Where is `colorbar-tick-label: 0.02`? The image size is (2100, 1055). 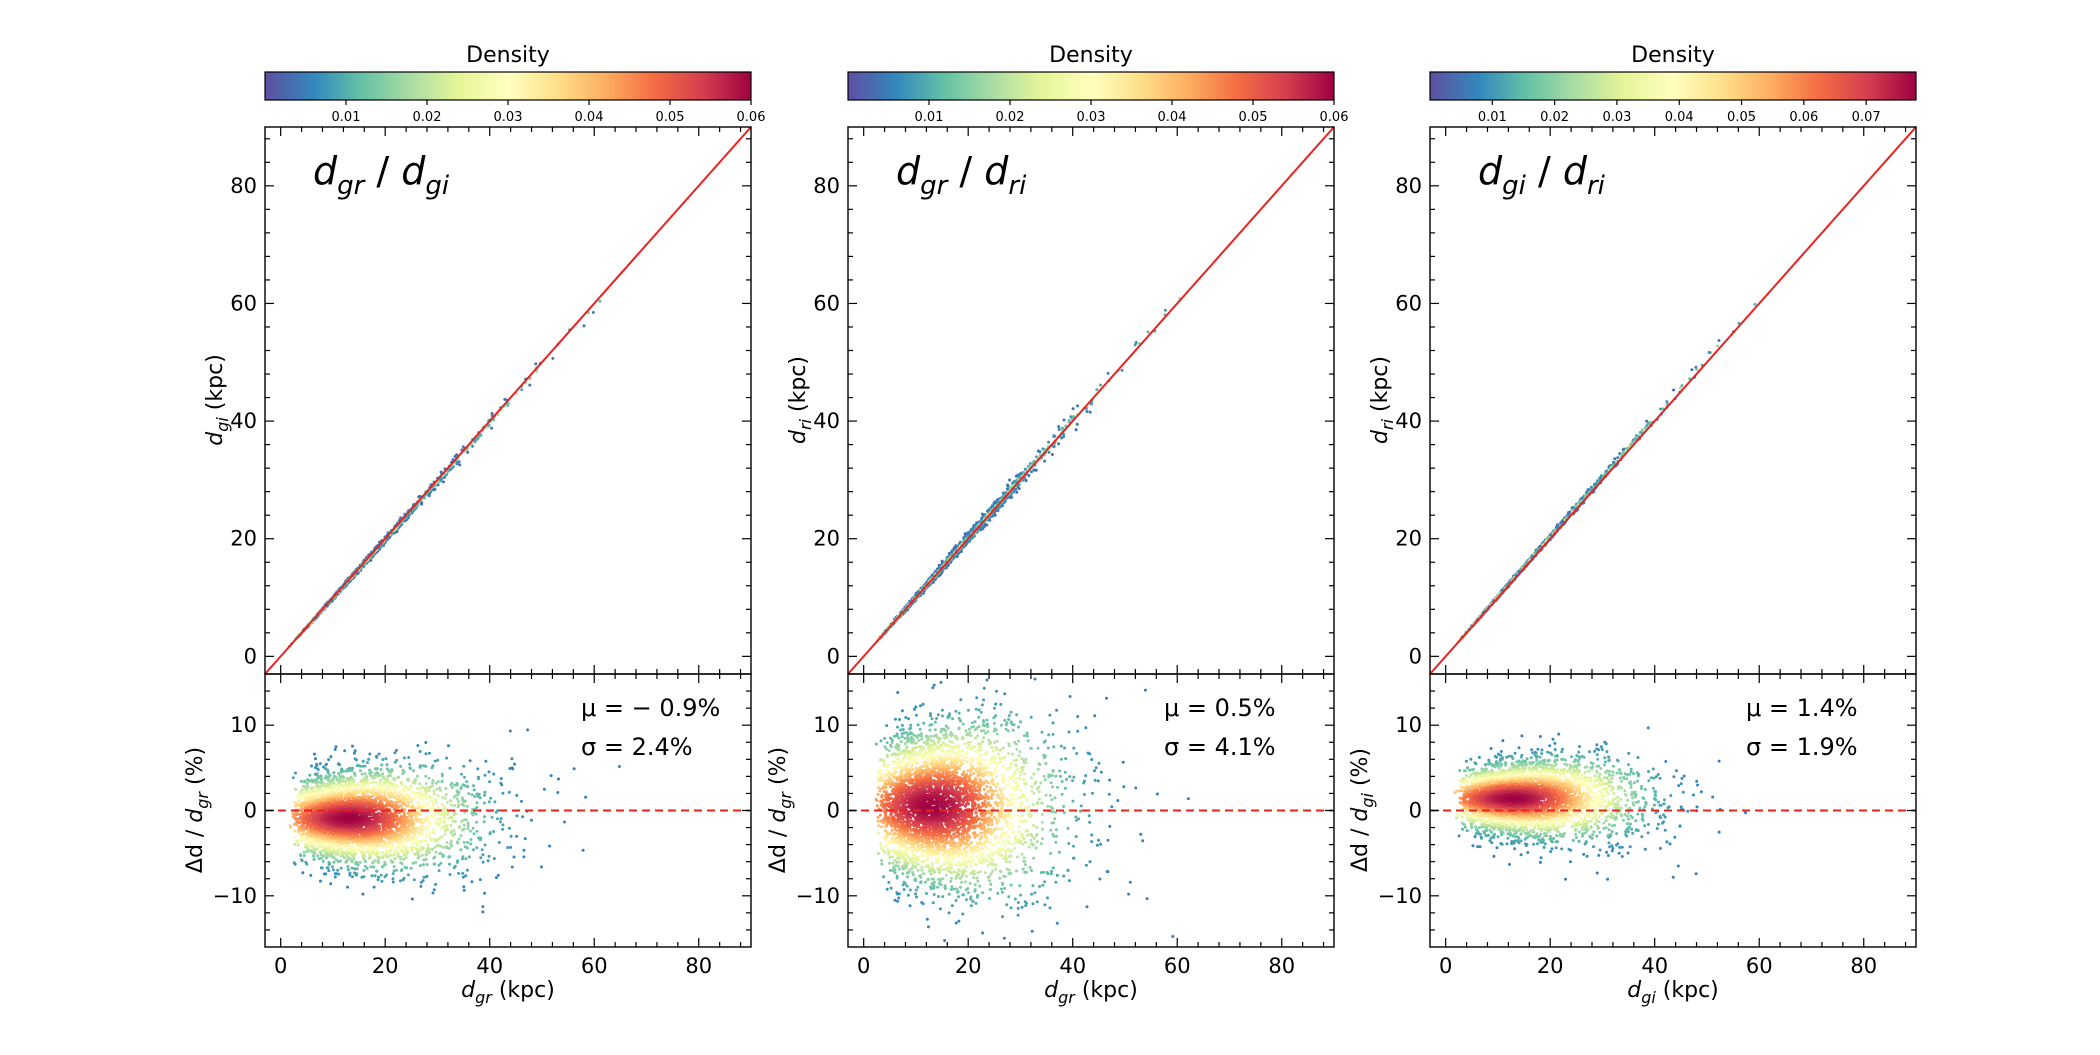 colorbar-tick-label: 0.02 is located at coordinates (427, 117).